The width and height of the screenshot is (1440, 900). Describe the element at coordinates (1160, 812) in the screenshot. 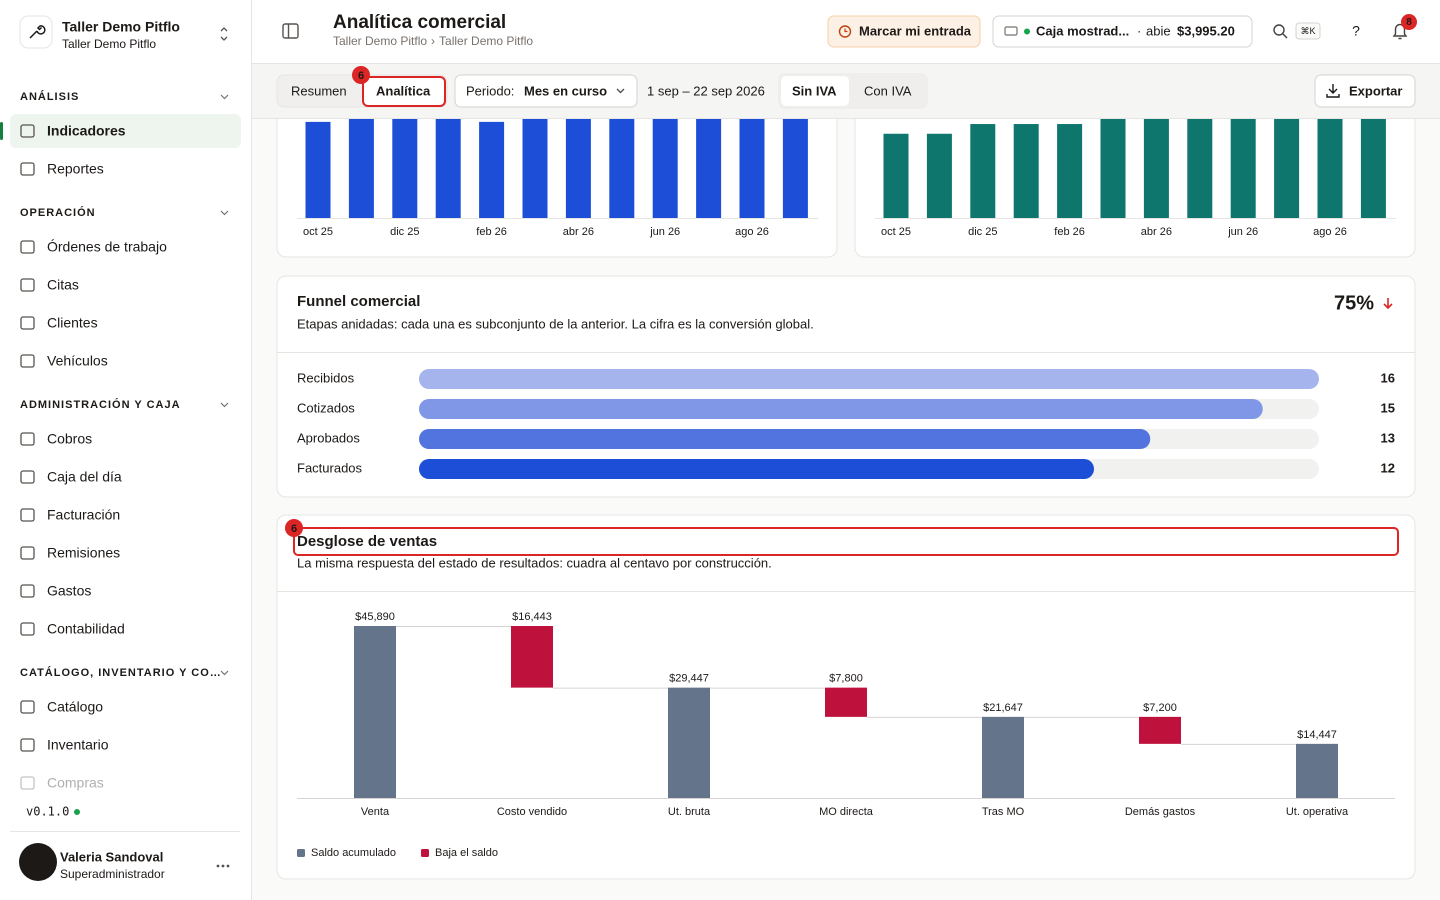

I see `x-tick-label: Demás gastos` at that location.